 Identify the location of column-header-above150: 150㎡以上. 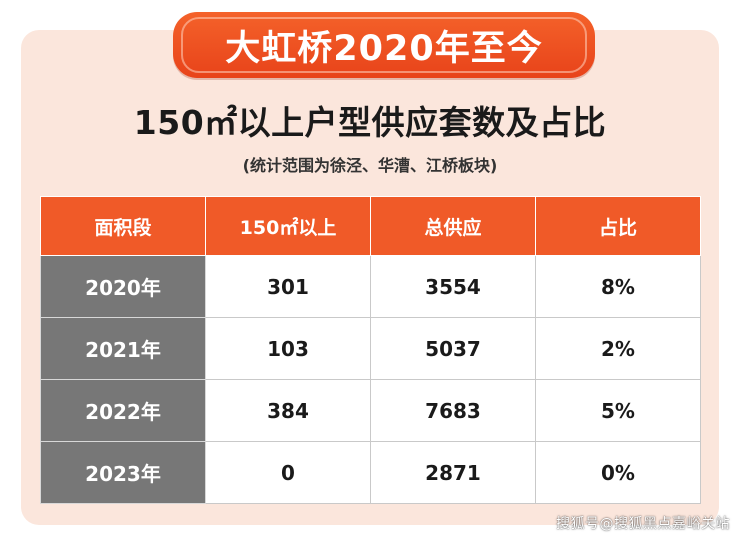
(288, 226).